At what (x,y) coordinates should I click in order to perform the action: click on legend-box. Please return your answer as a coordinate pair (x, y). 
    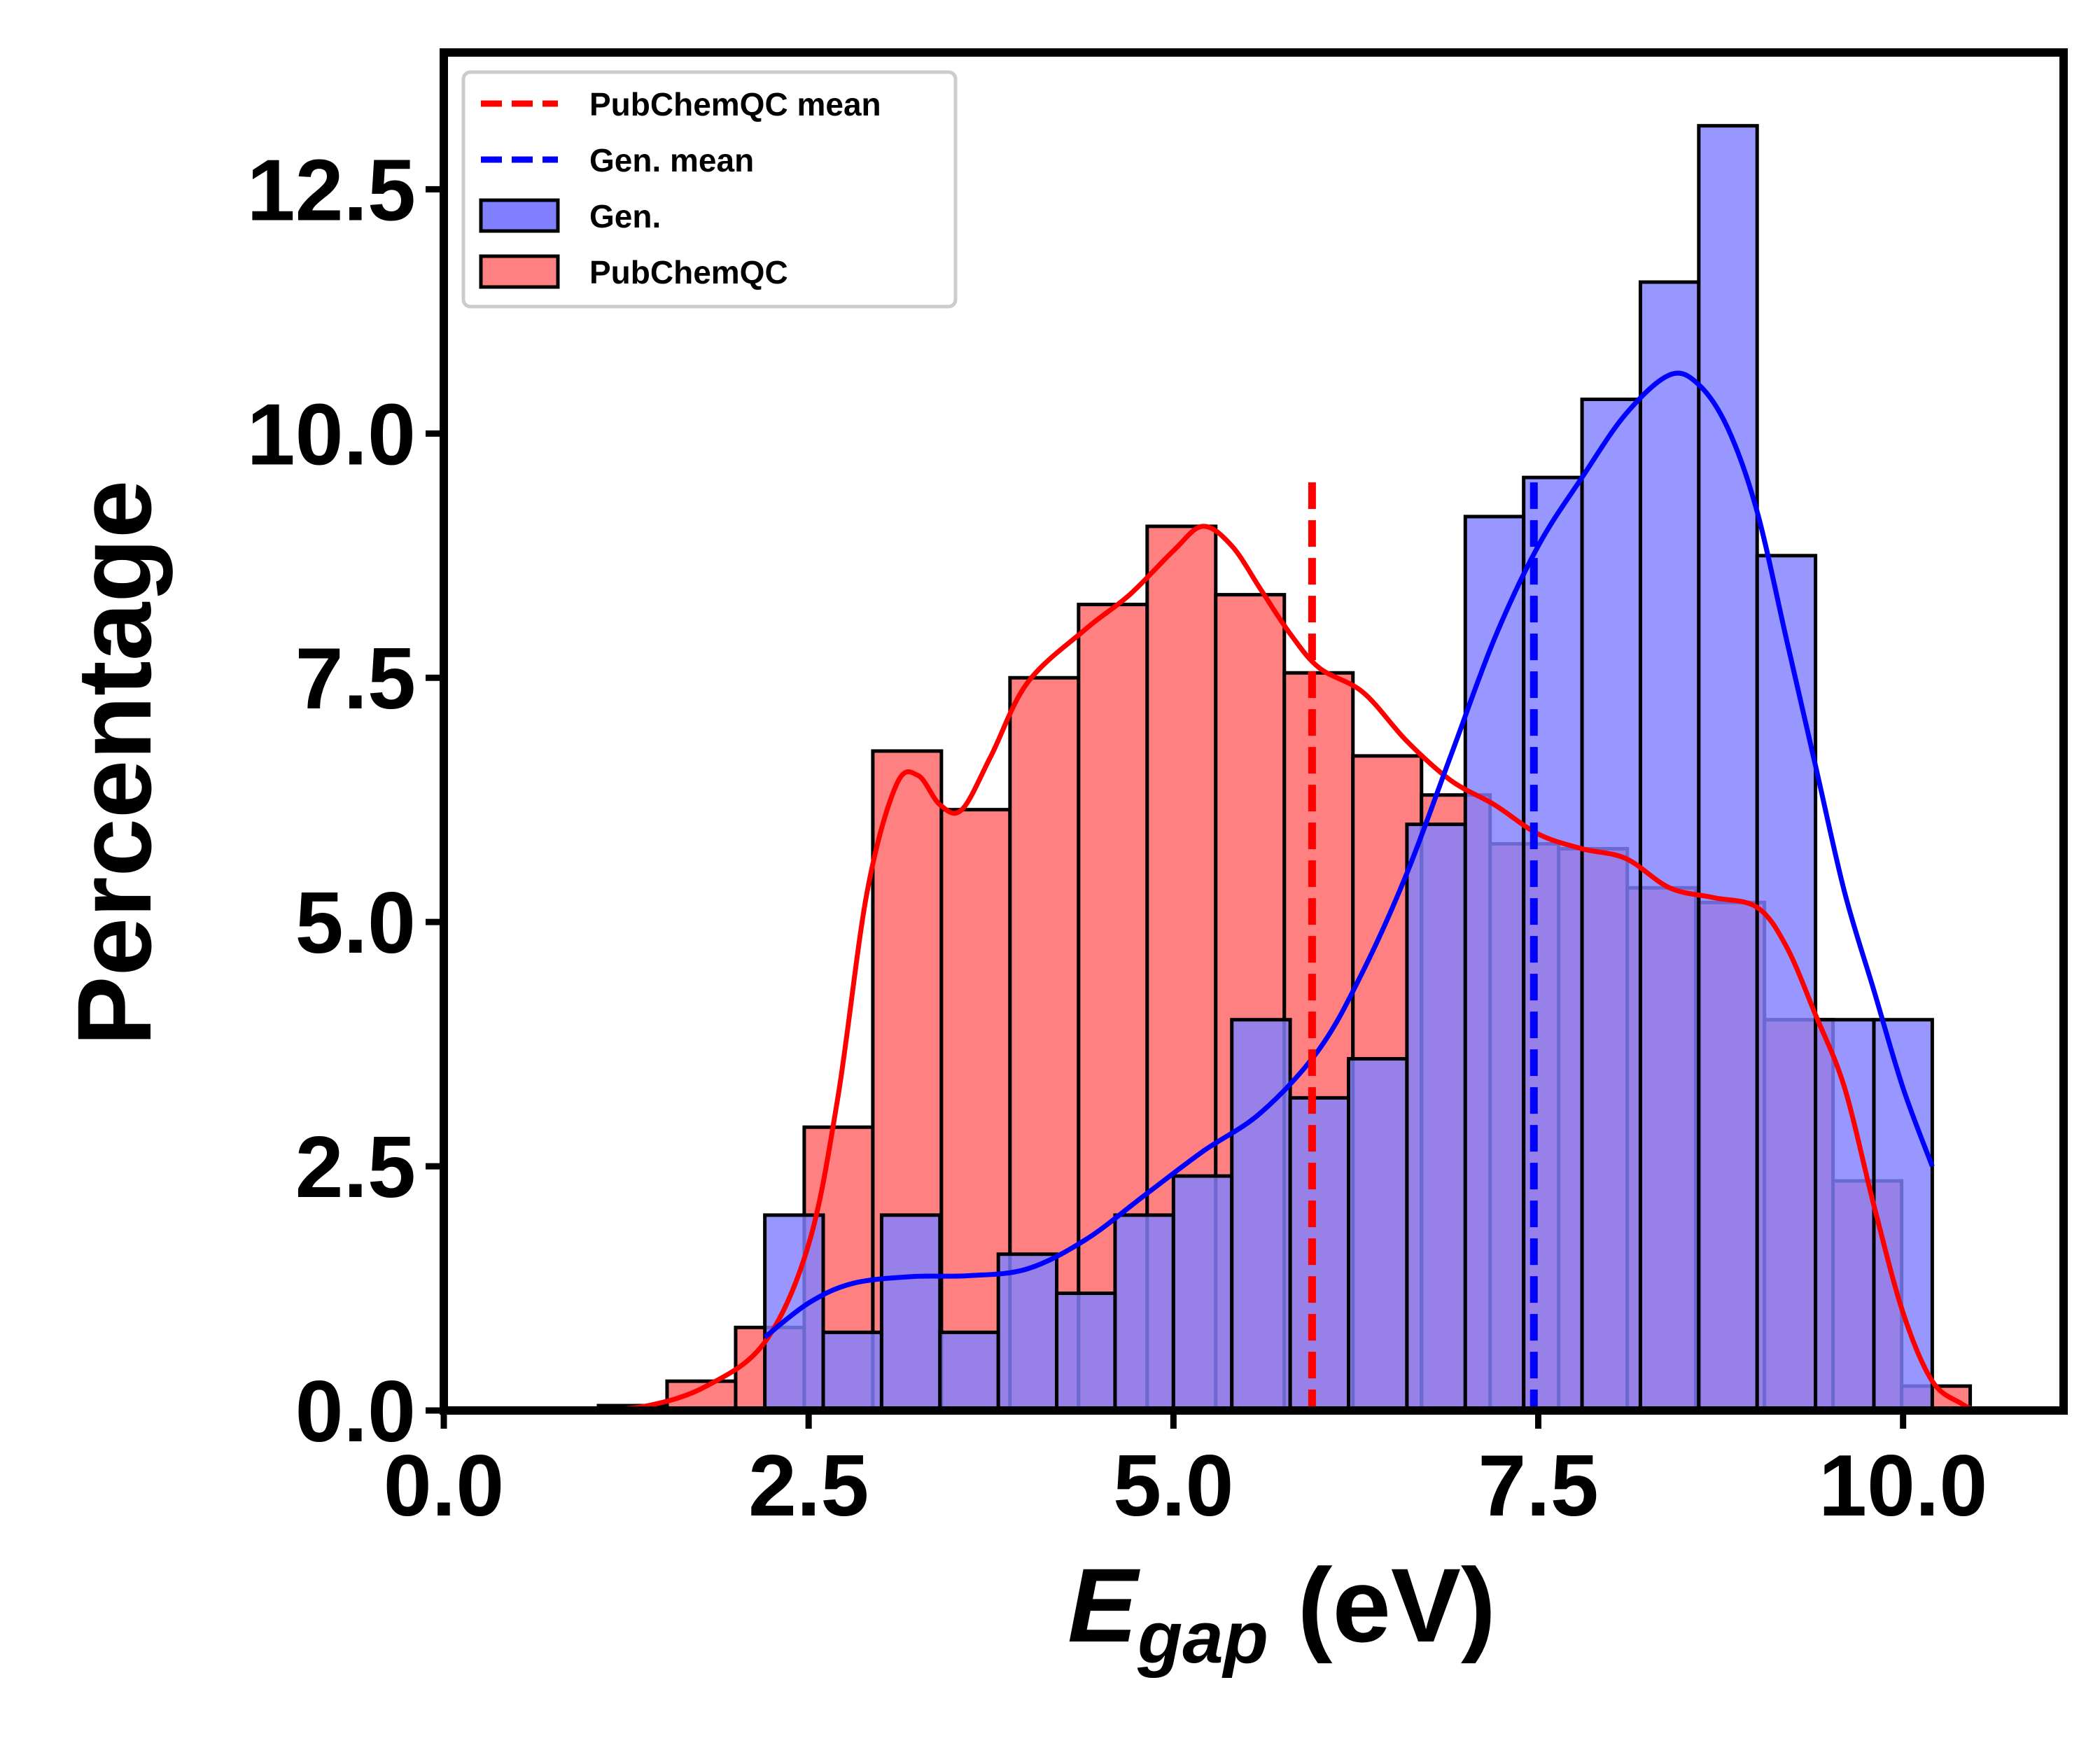
    Looking at the image, I should click on (709, 189).